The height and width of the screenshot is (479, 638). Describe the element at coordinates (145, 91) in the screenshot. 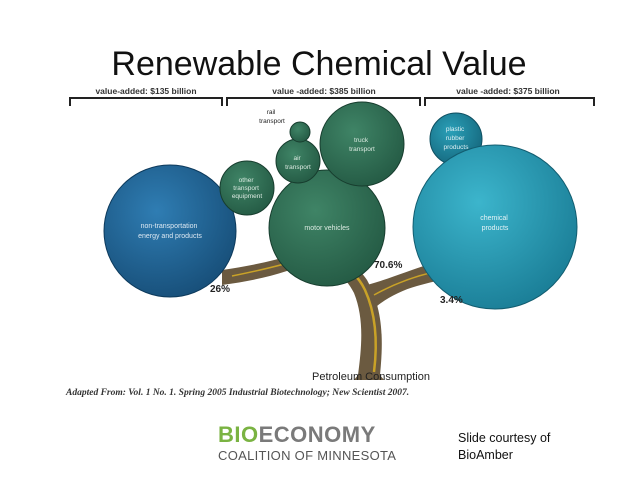

I see `bracket-left-label: value-added: $135 billion` at that location.